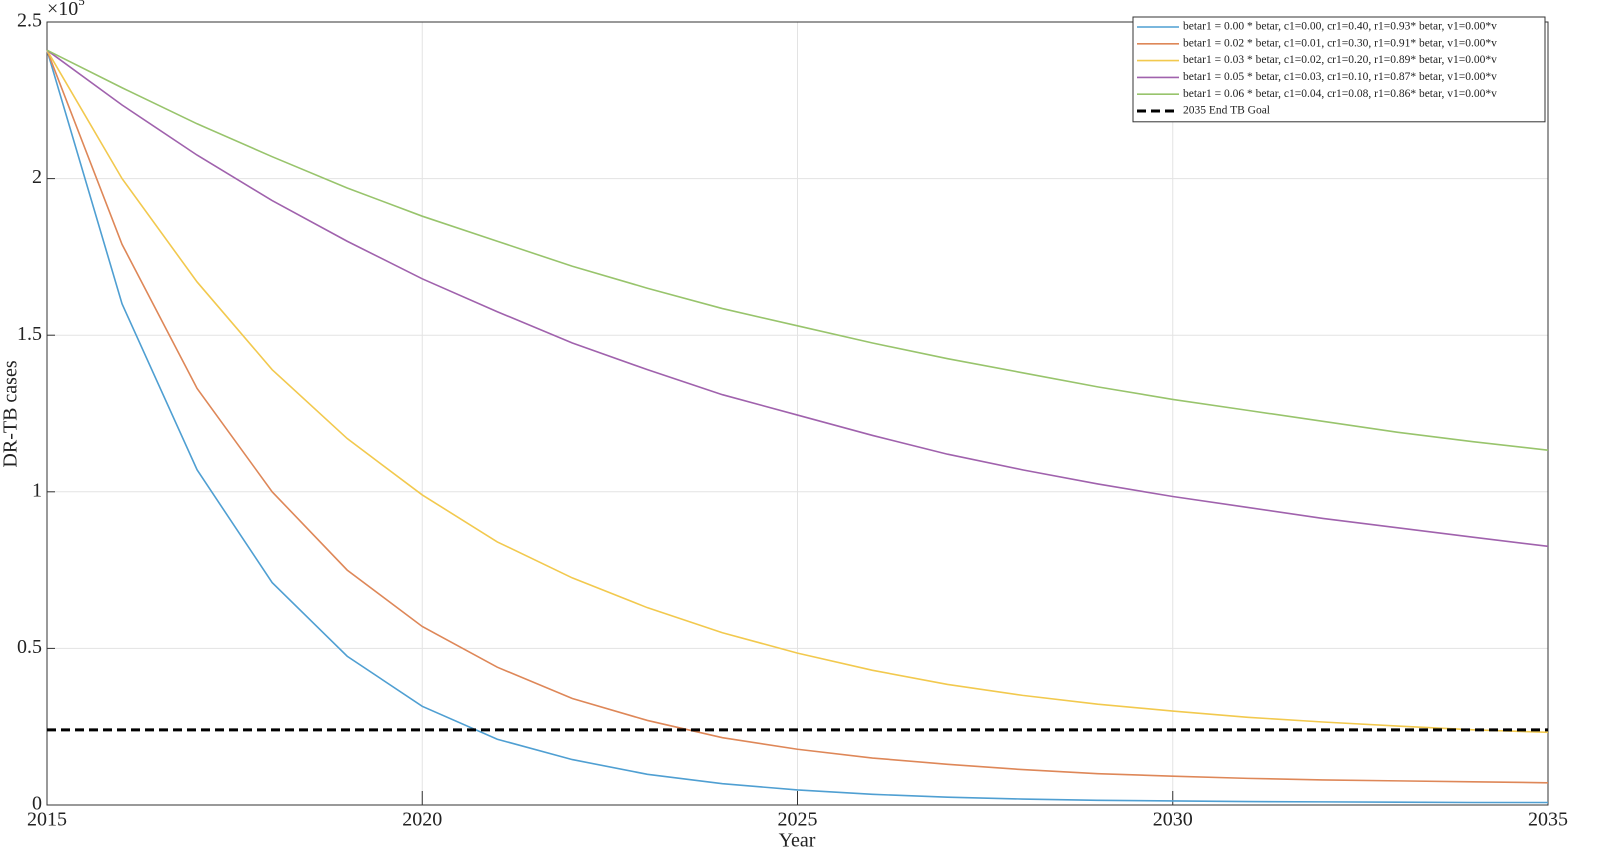 The height and width of the screenshot is (867, 1600). Describe the element at coordinates (29, 21) in the screenshot. I see `y-tick-label: 2.5` at that location.